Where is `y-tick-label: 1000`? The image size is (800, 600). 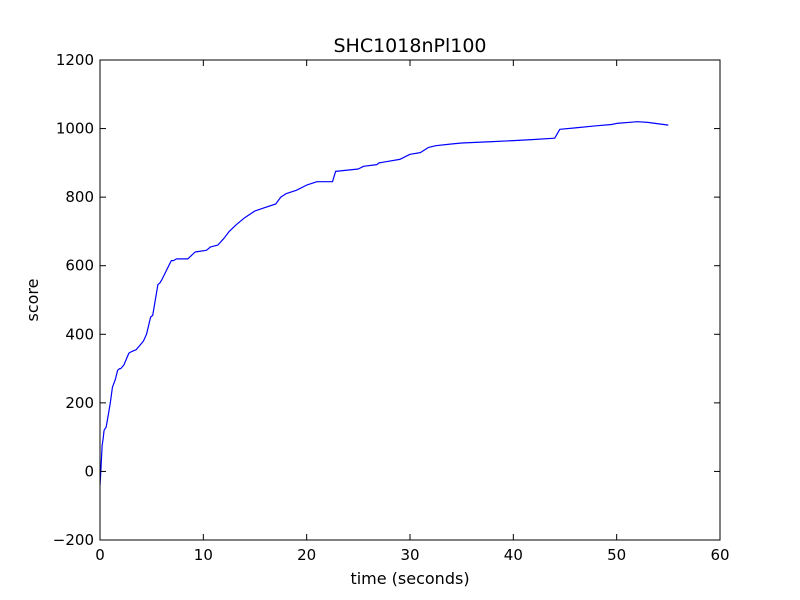 y-tick-label: 1000 is located at coordinates (75, 129).